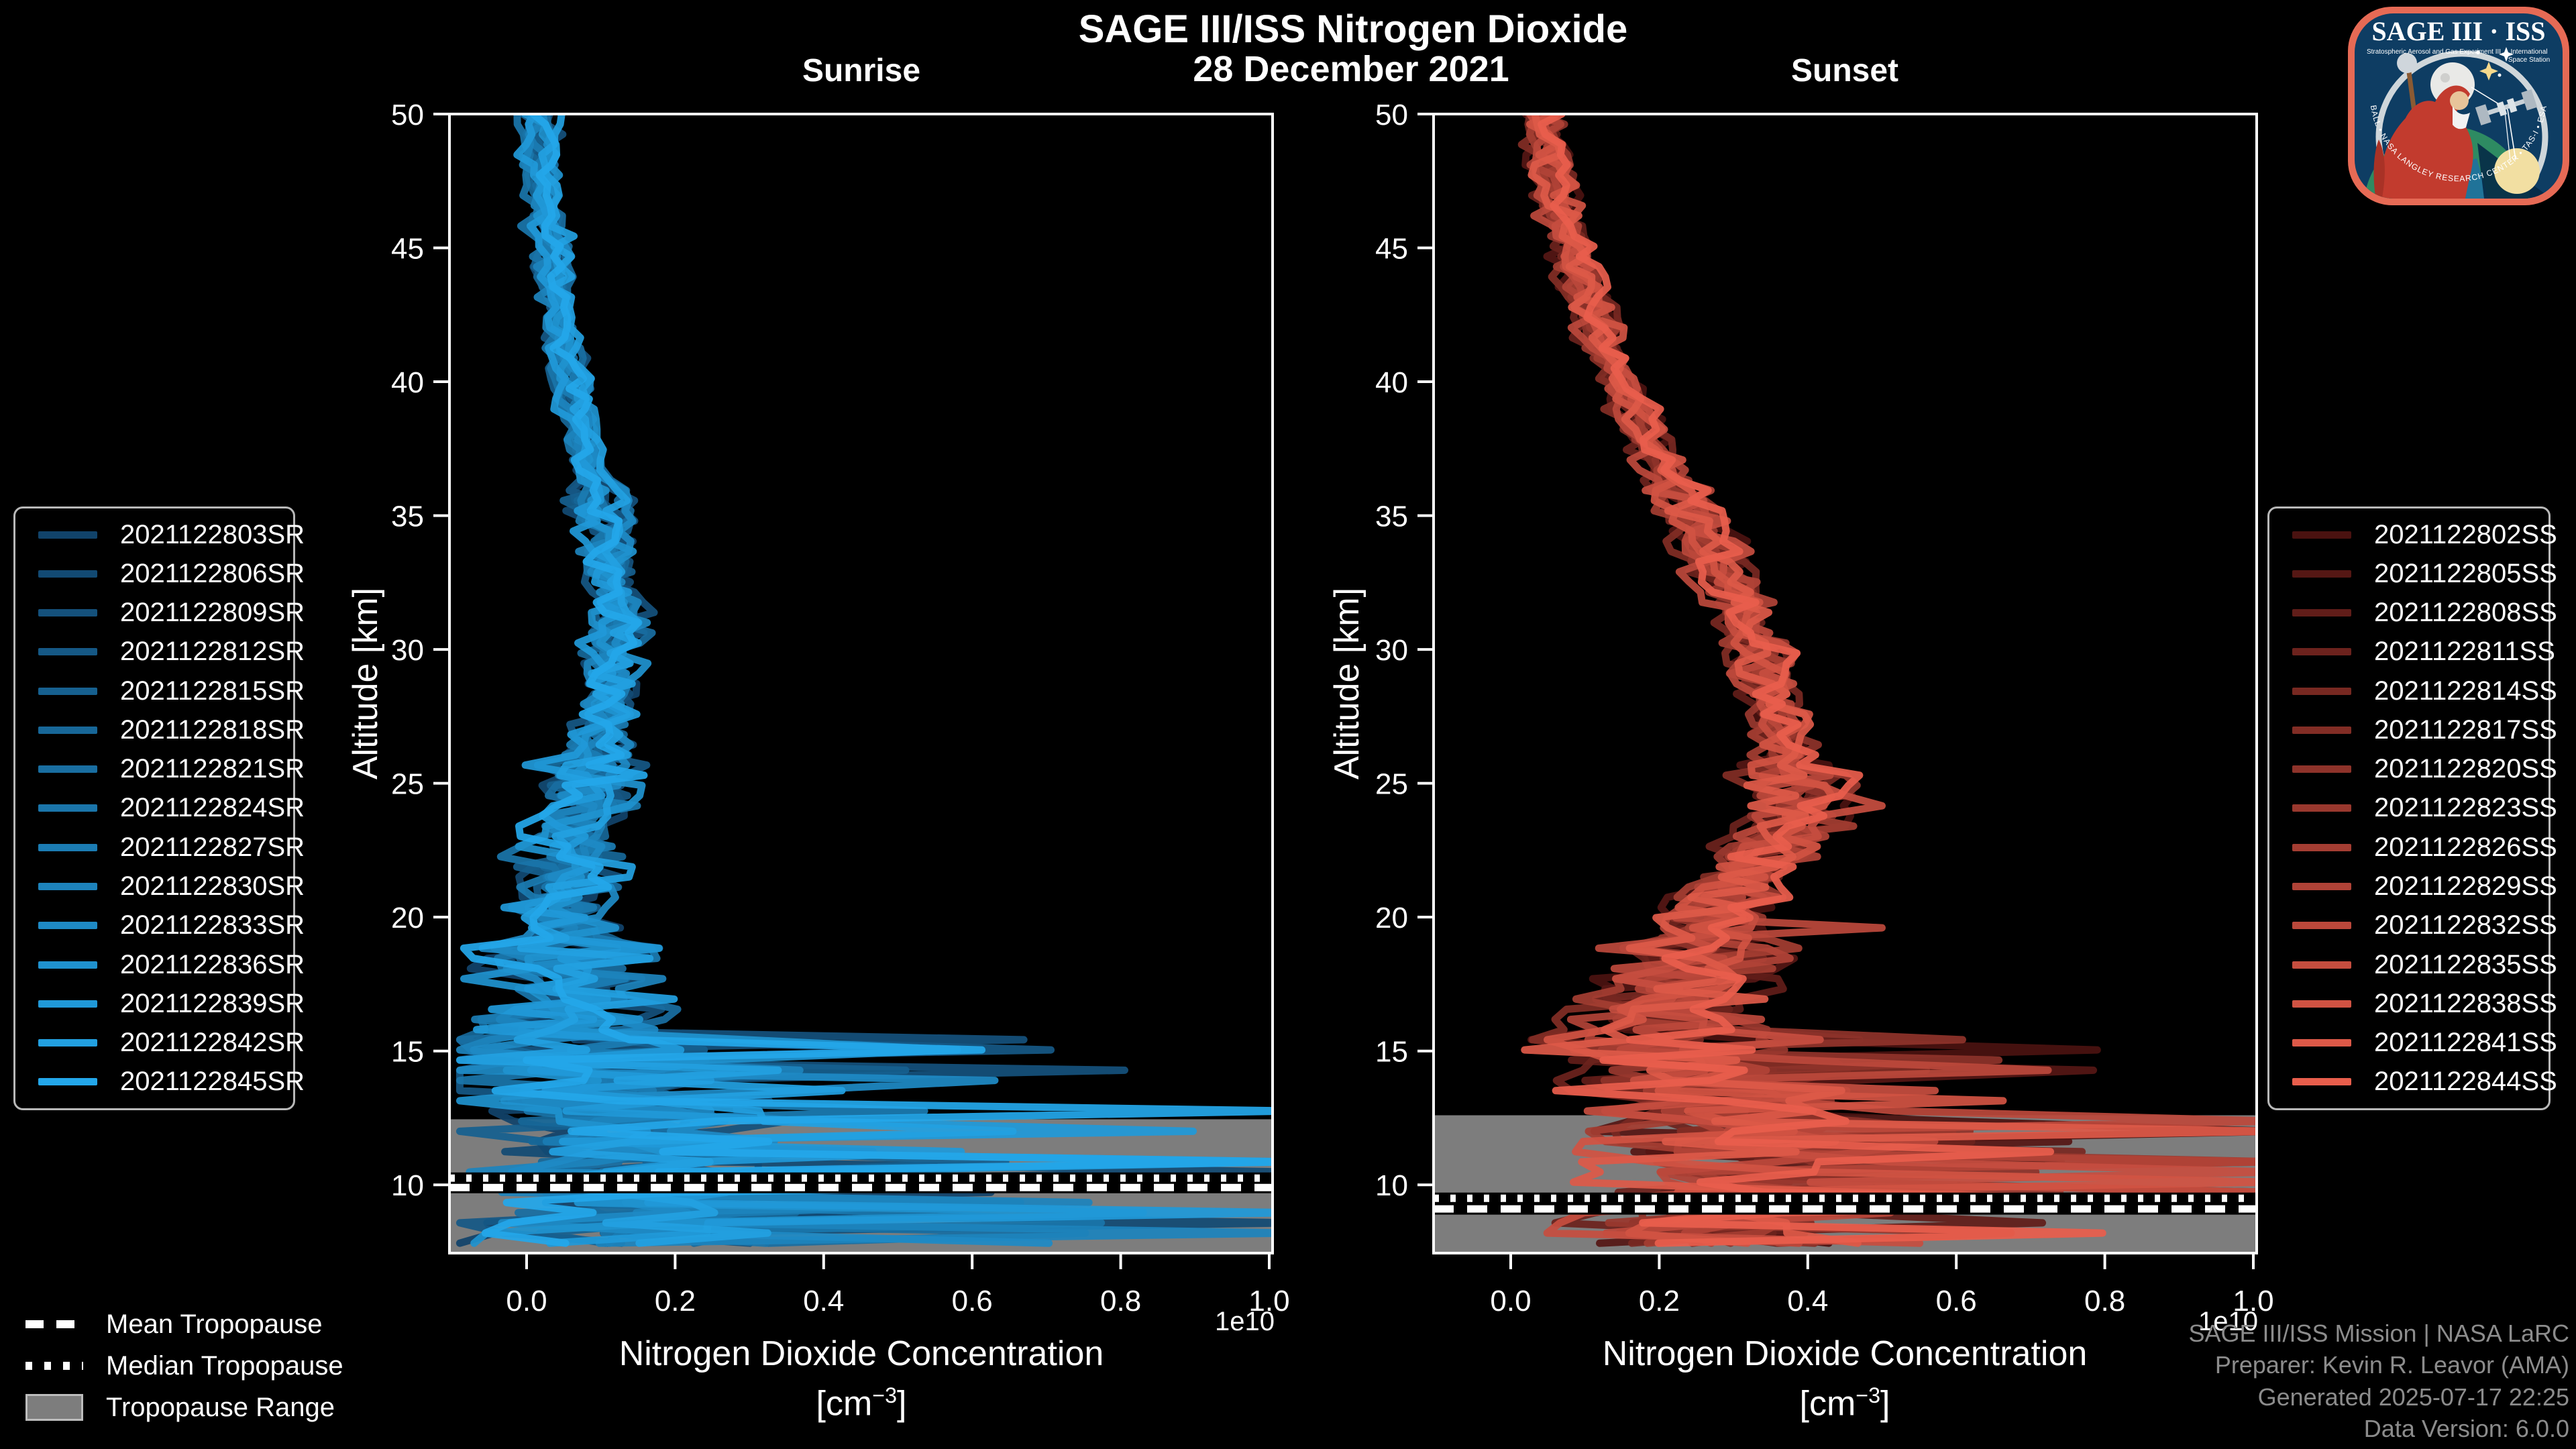 Image resolution: width=2576 pixels, height=1449 pixels. I want to click on median-tropopause-label: Median Tropopause, so click(224, 1365).